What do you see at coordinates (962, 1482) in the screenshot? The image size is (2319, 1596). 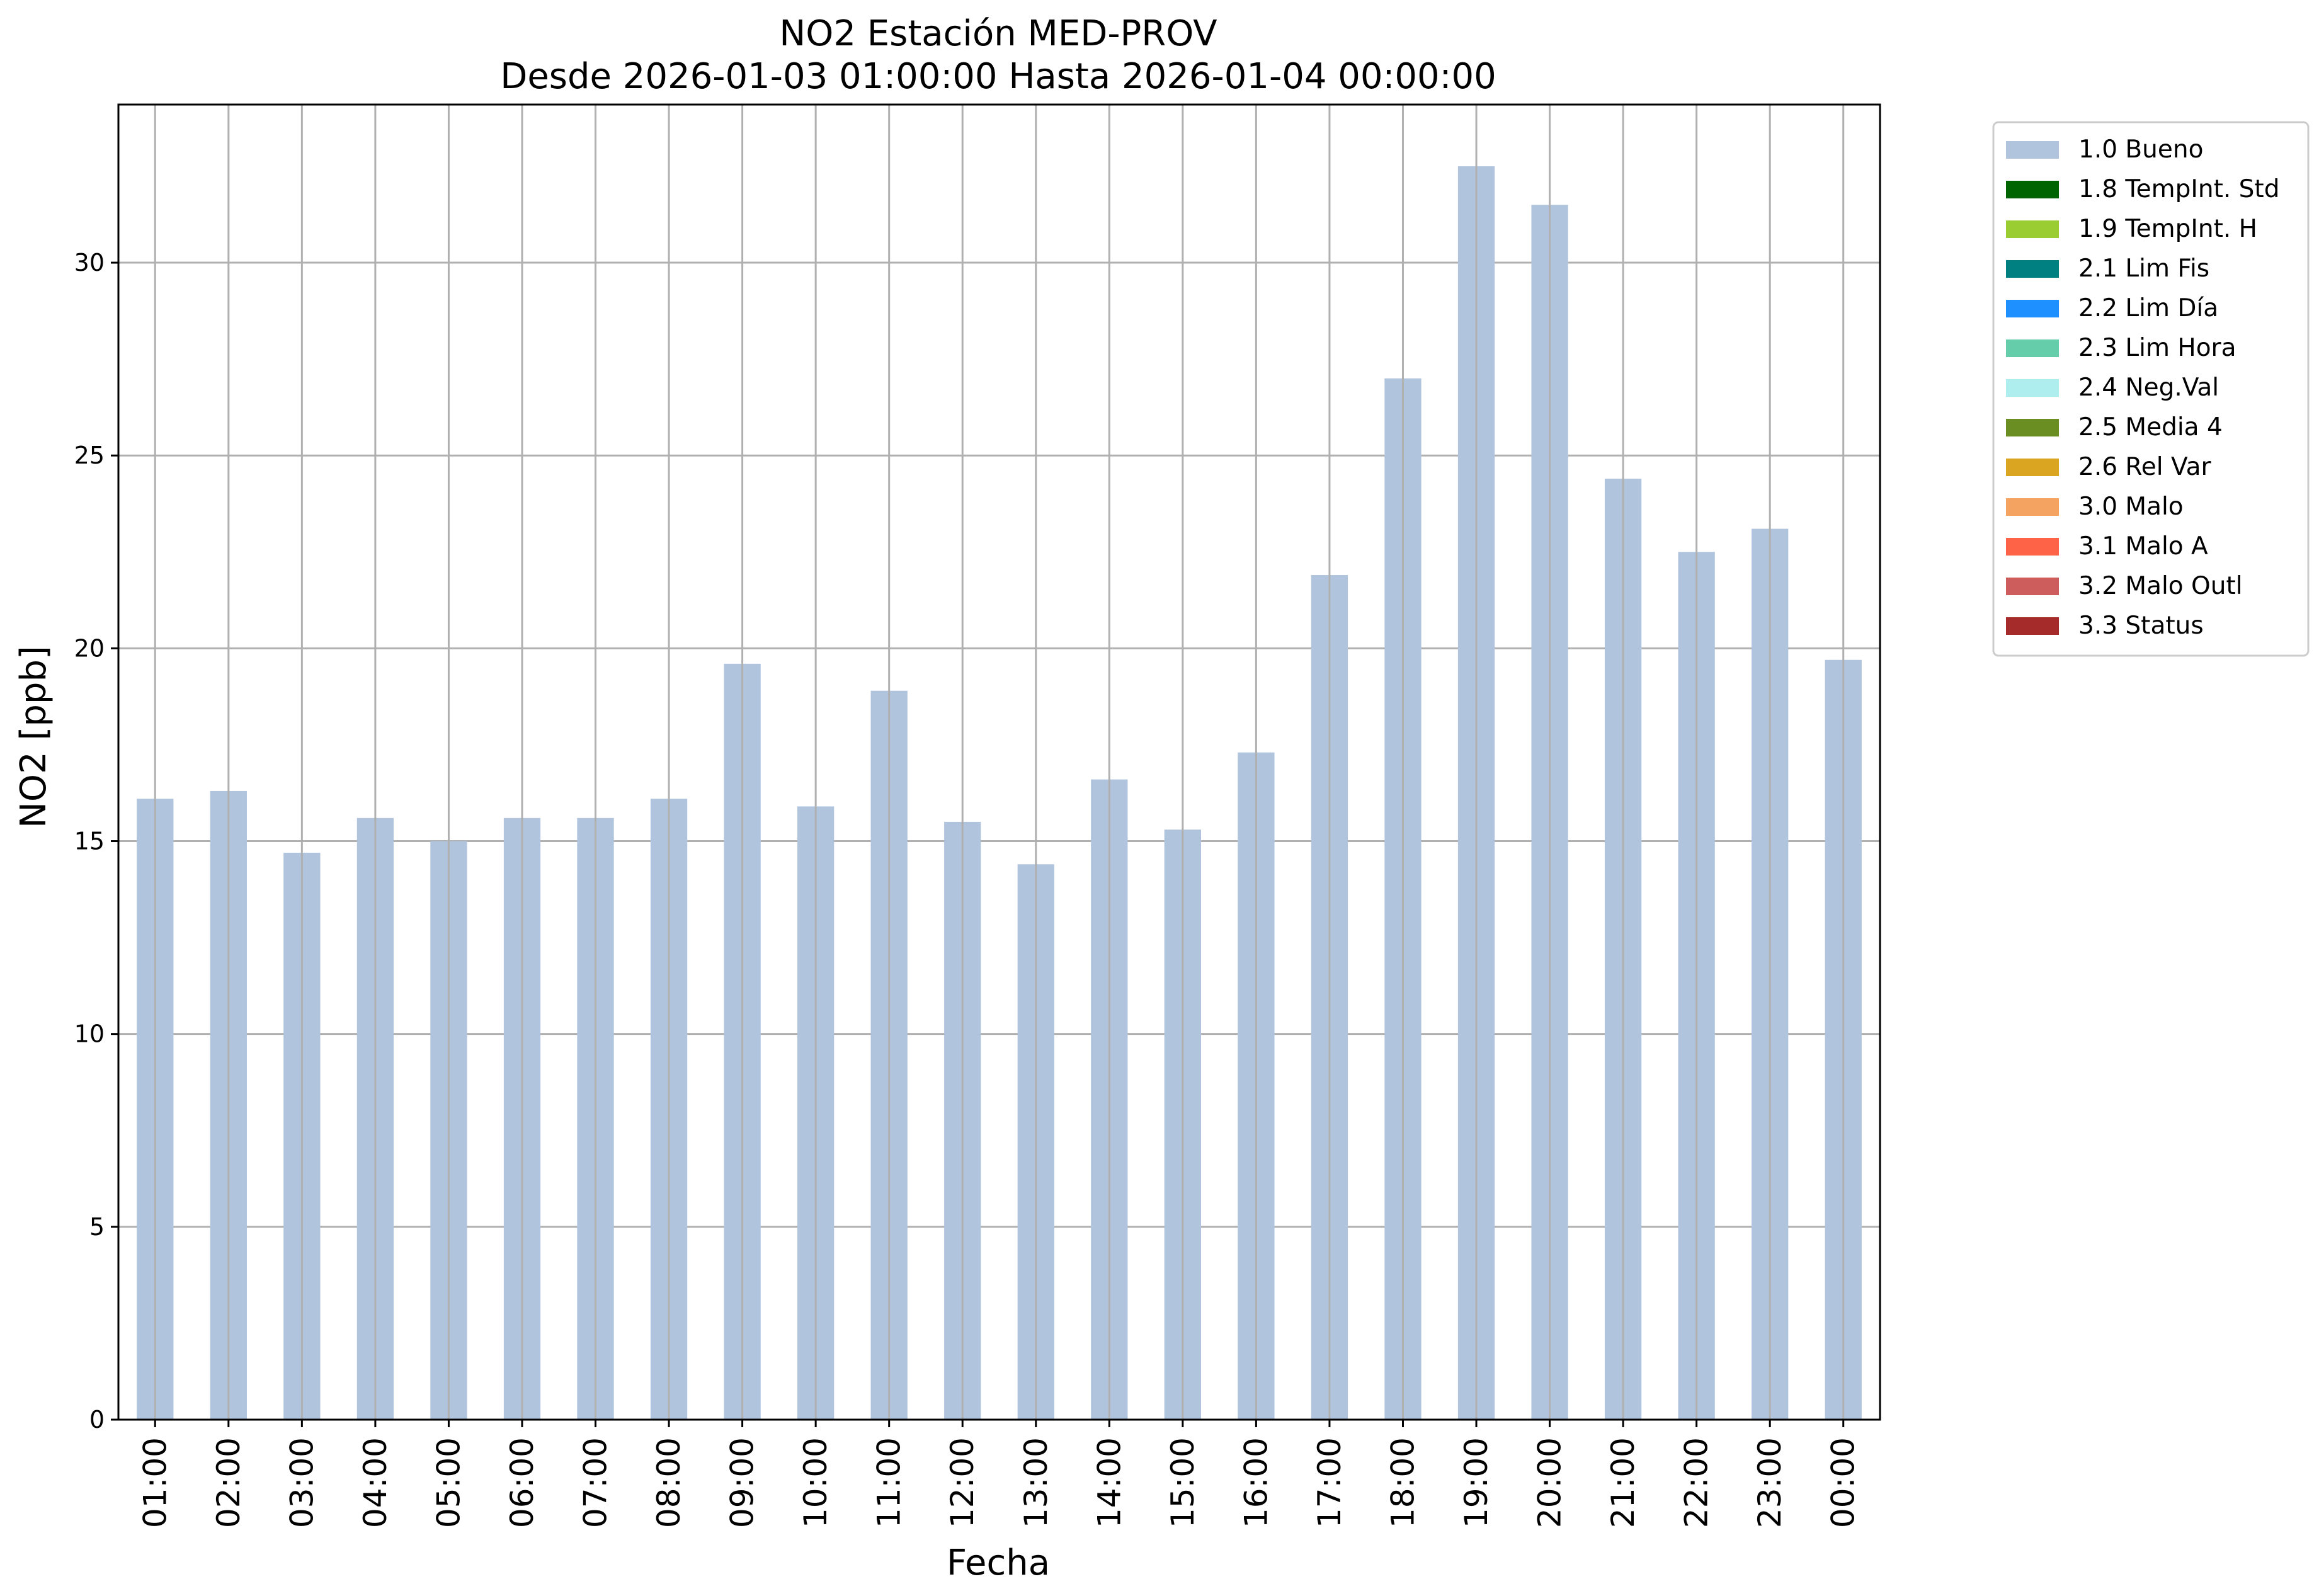 I see `x-tick-label: 12:00` at bounding box center [962, 1482].